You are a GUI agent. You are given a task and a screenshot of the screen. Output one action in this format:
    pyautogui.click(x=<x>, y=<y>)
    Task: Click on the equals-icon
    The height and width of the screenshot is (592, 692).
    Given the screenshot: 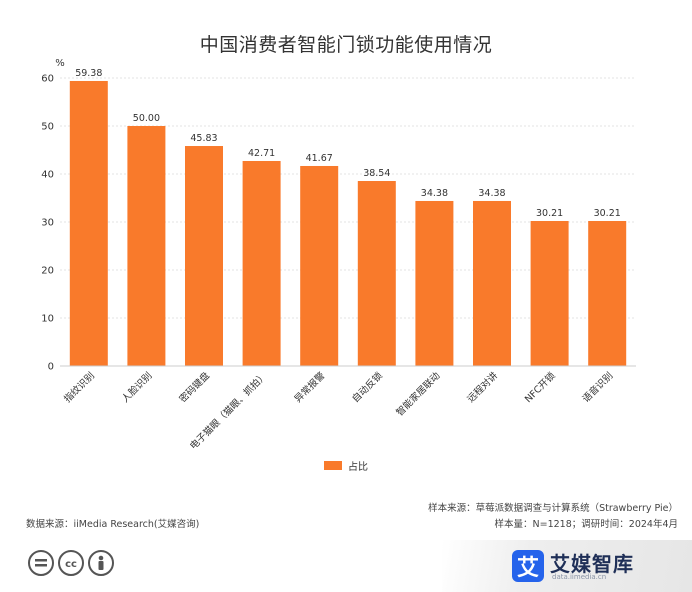 What is the action you would take?
    pyautogui.click(x=41, y=563)
    